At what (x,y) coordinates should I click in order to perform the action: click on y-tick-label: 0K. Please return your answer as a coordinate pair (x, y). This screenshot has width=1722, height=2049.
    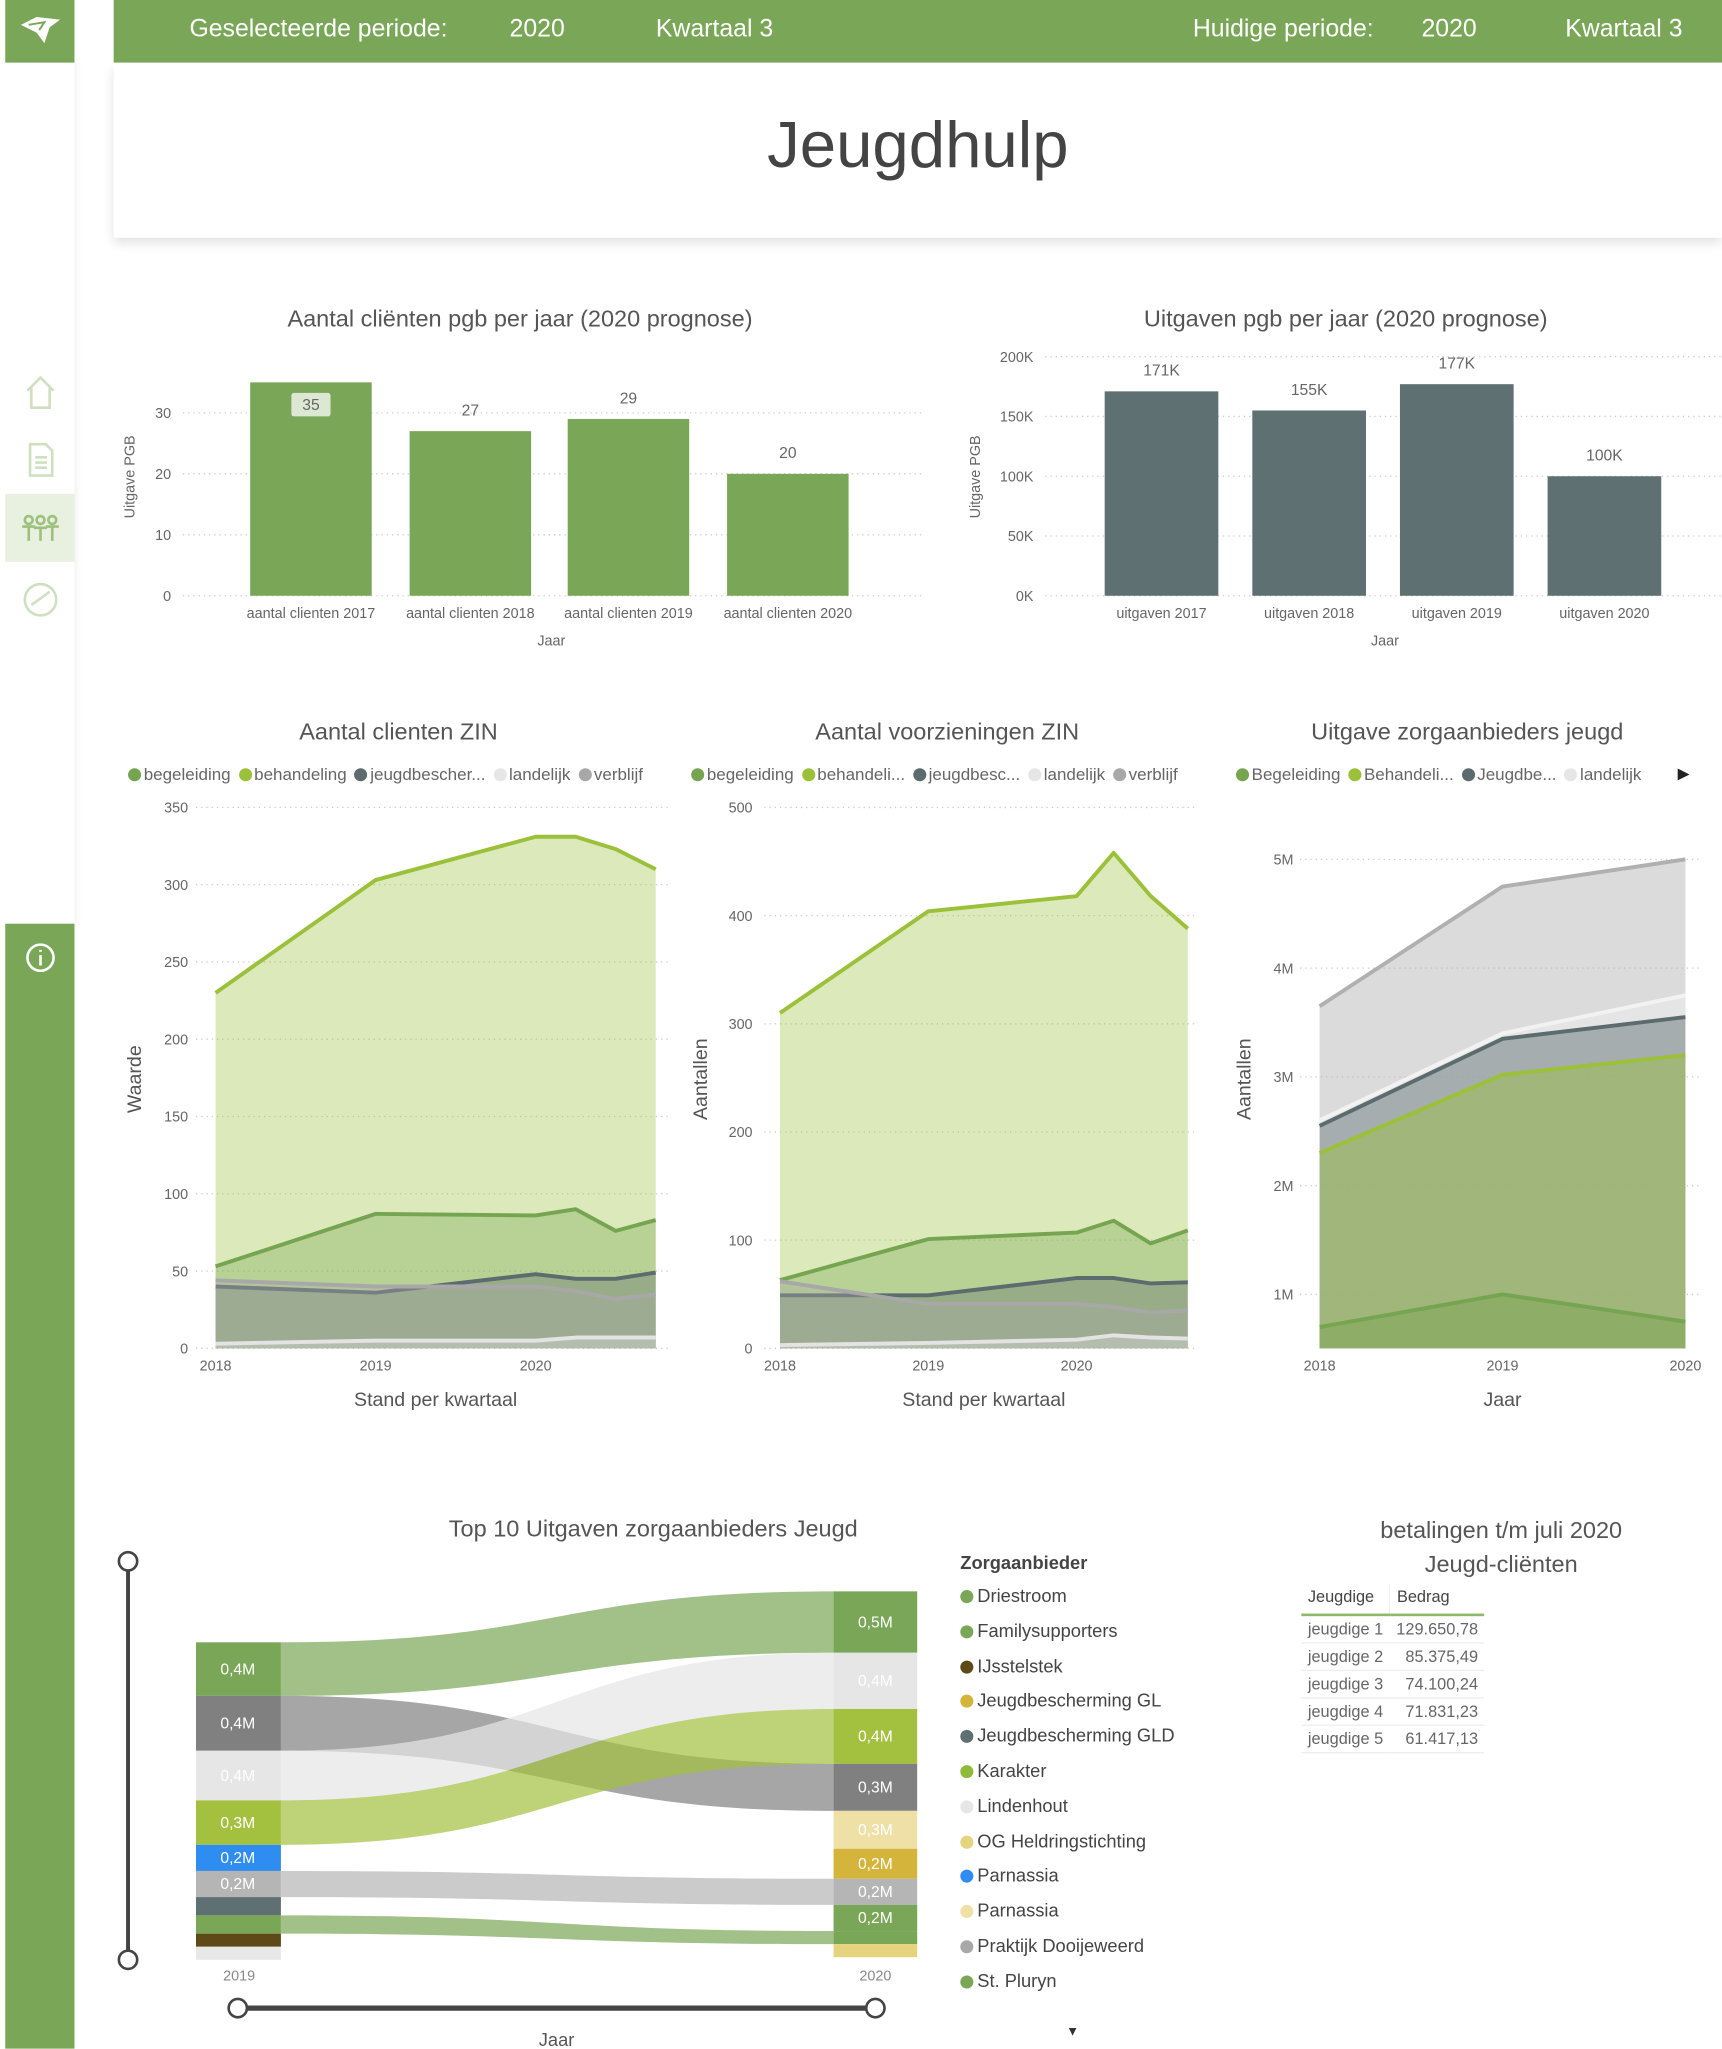
    Looking at the image, I should click on (1025, 597).